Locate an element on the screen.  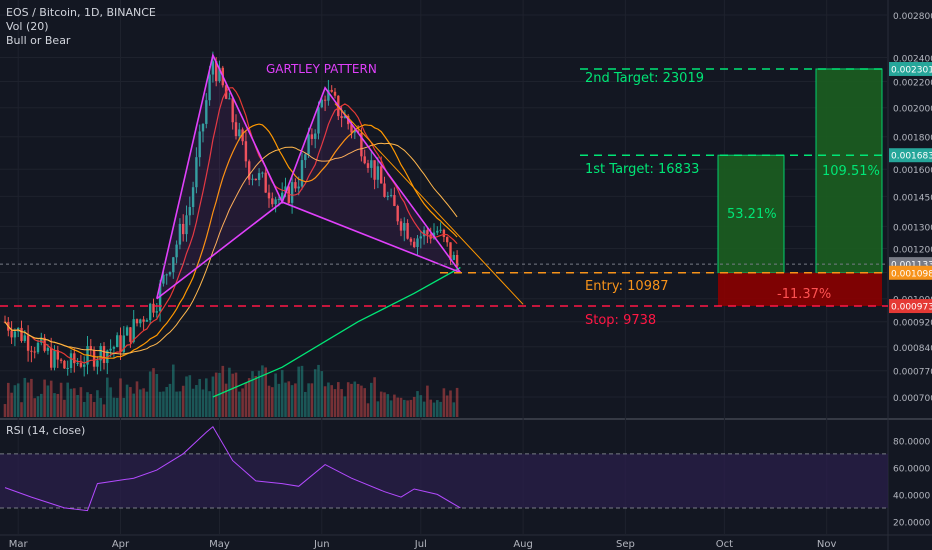
price-label-text: 0.0023019 is located at coordinates (911, 70).